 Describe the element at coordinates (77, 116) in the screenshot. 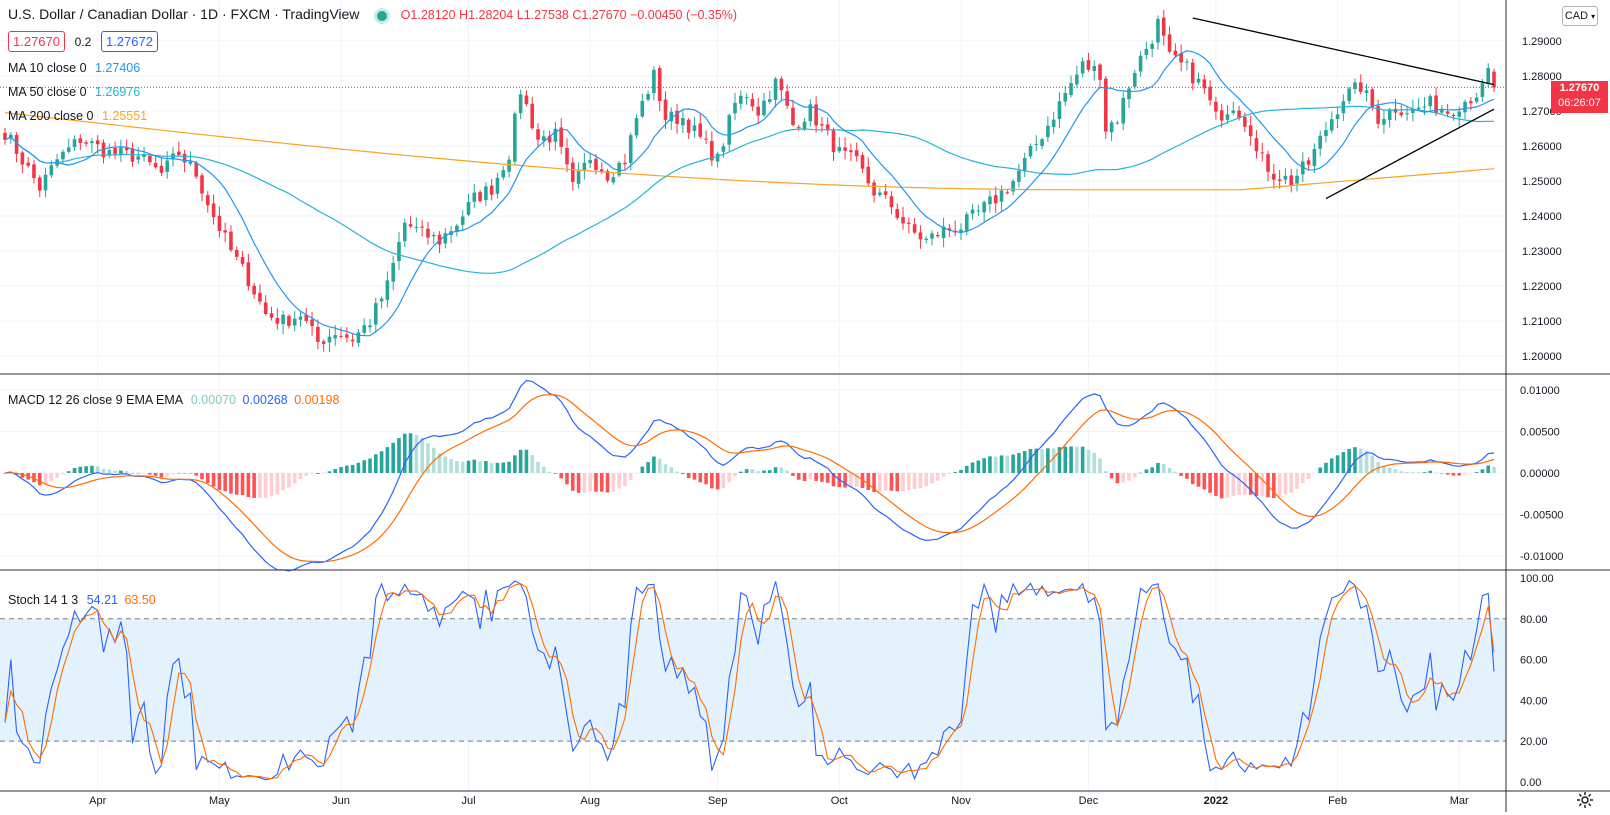

I see `ma200-legend: MA 200 close 0 1.25551` at that location.